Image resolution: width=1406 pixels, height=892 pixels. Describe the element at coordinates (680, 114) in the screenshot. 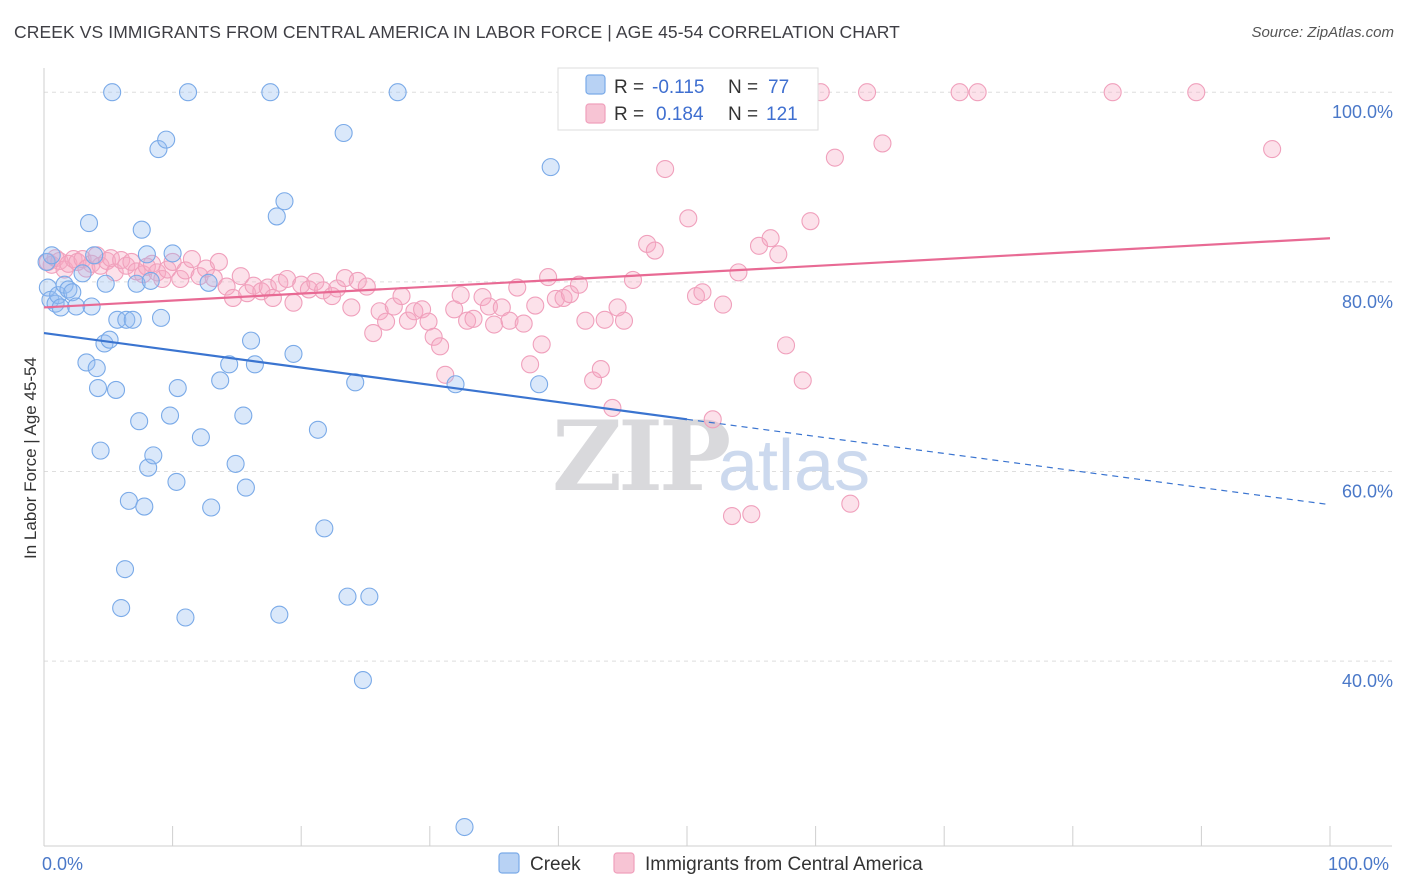

I see `legend-r-value-immigrants: 0.184` at that location.